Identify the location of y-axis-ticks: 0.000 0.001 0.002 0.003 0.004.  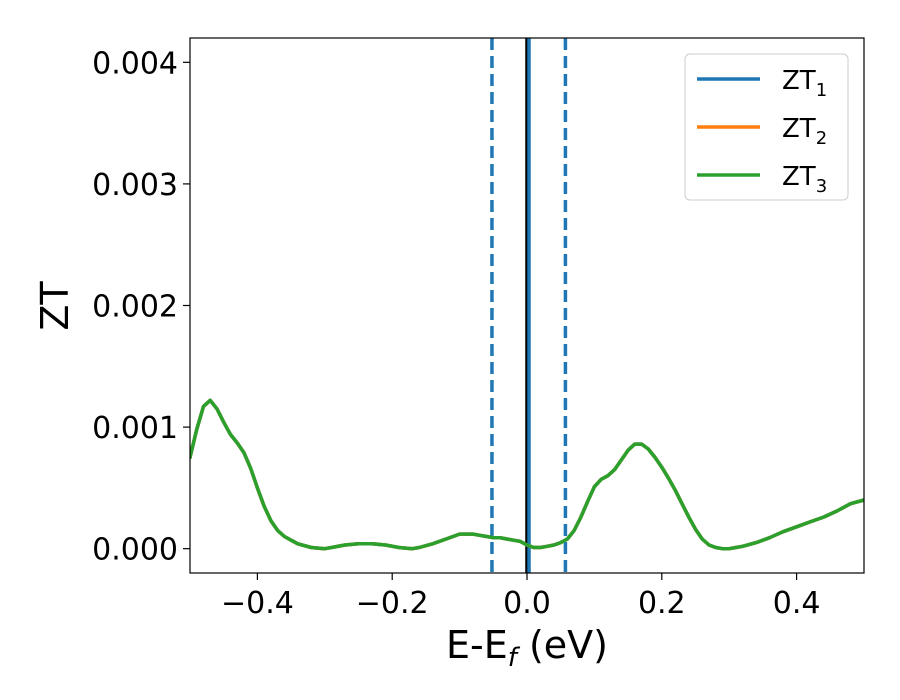
(141, 307).